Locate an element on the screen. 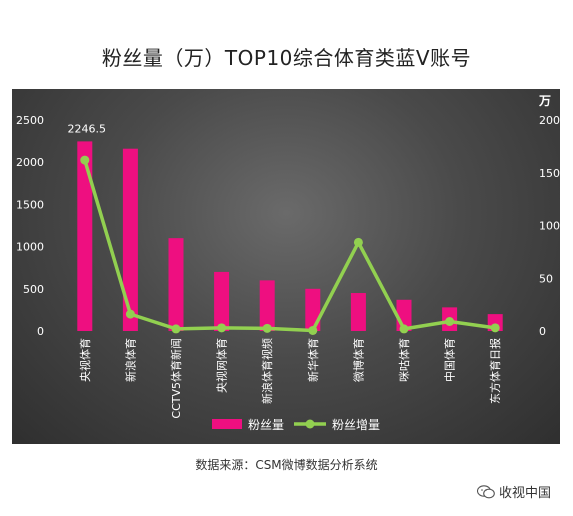 This screenshot has height=516, width=573. right-tick-label: 50 is located at coordinates (546, 278).